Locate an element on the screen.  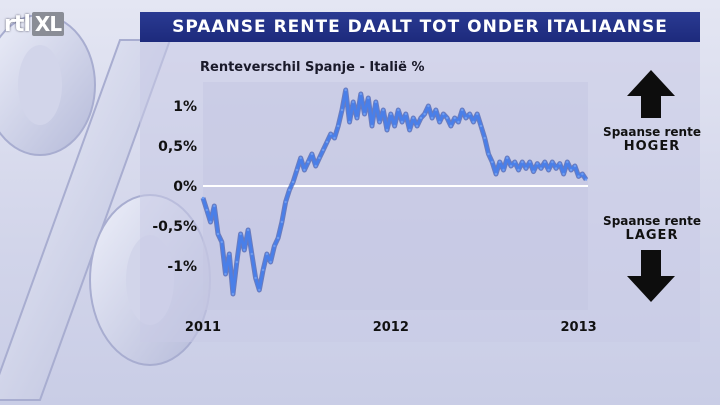
y-tick-label: 0% is located at coordinates (185, 187).